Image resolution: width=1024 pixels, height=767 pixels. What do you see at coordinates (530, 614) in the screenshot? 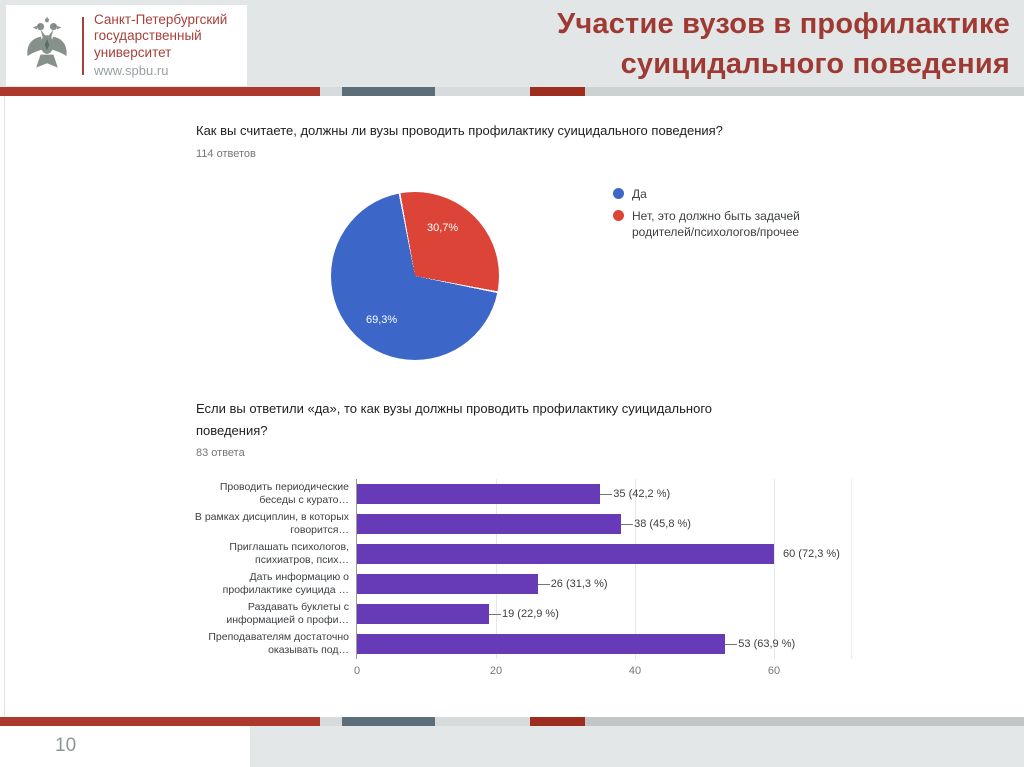
I see `bar-value: 19 (22,9 %)` at bounding box center [530, 614].